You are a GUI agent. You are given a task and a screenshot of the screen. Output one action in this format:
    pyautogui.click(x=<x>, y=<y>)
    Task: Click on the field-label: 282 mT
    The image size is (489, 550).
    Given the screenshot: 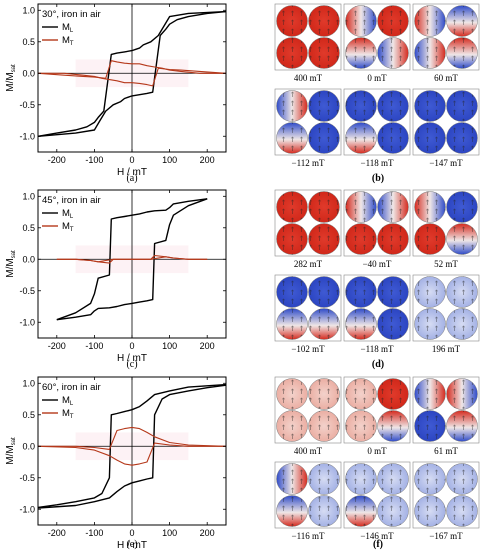 What is the action you would take?
    pyautogui.click(x=308, y=264)
    